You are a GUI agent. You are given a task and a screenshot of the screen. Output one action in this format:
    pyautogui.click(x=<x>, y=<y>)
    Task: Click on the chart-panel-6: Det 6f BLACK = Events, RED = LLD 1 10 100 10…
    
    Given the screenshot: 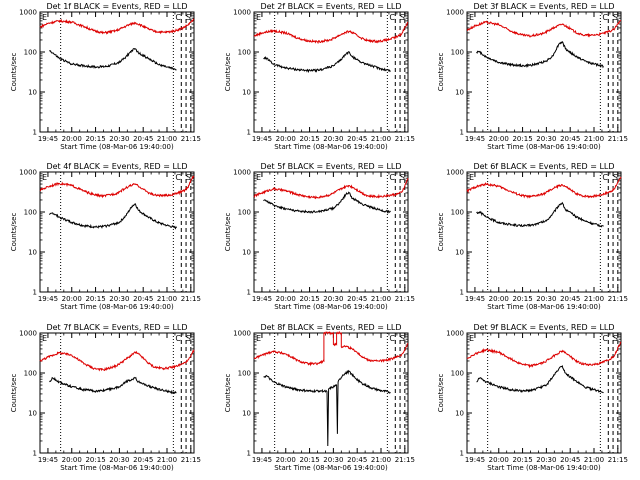 What is the action you would take?
    pyautogui.click(x=532, y=236)
    